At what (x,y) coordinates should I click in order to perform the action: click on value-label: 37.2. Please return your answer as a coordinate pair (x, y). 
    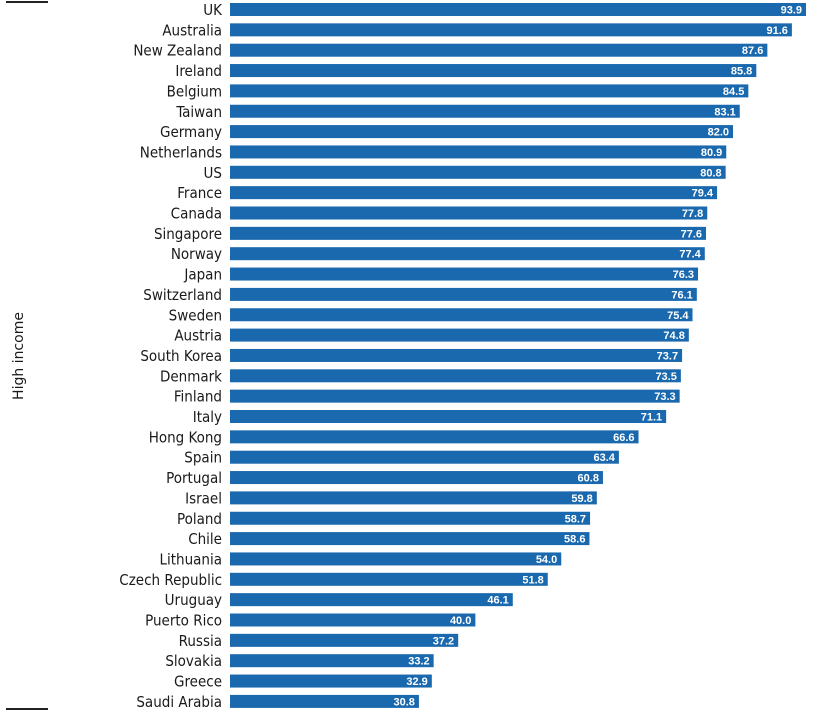
    Looking at the image, I should click on (443, 641).